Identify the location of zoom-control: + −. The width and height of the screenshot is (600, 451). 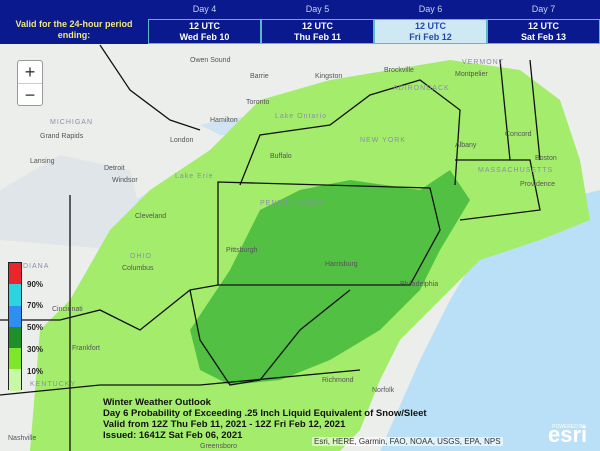
(30, 83).